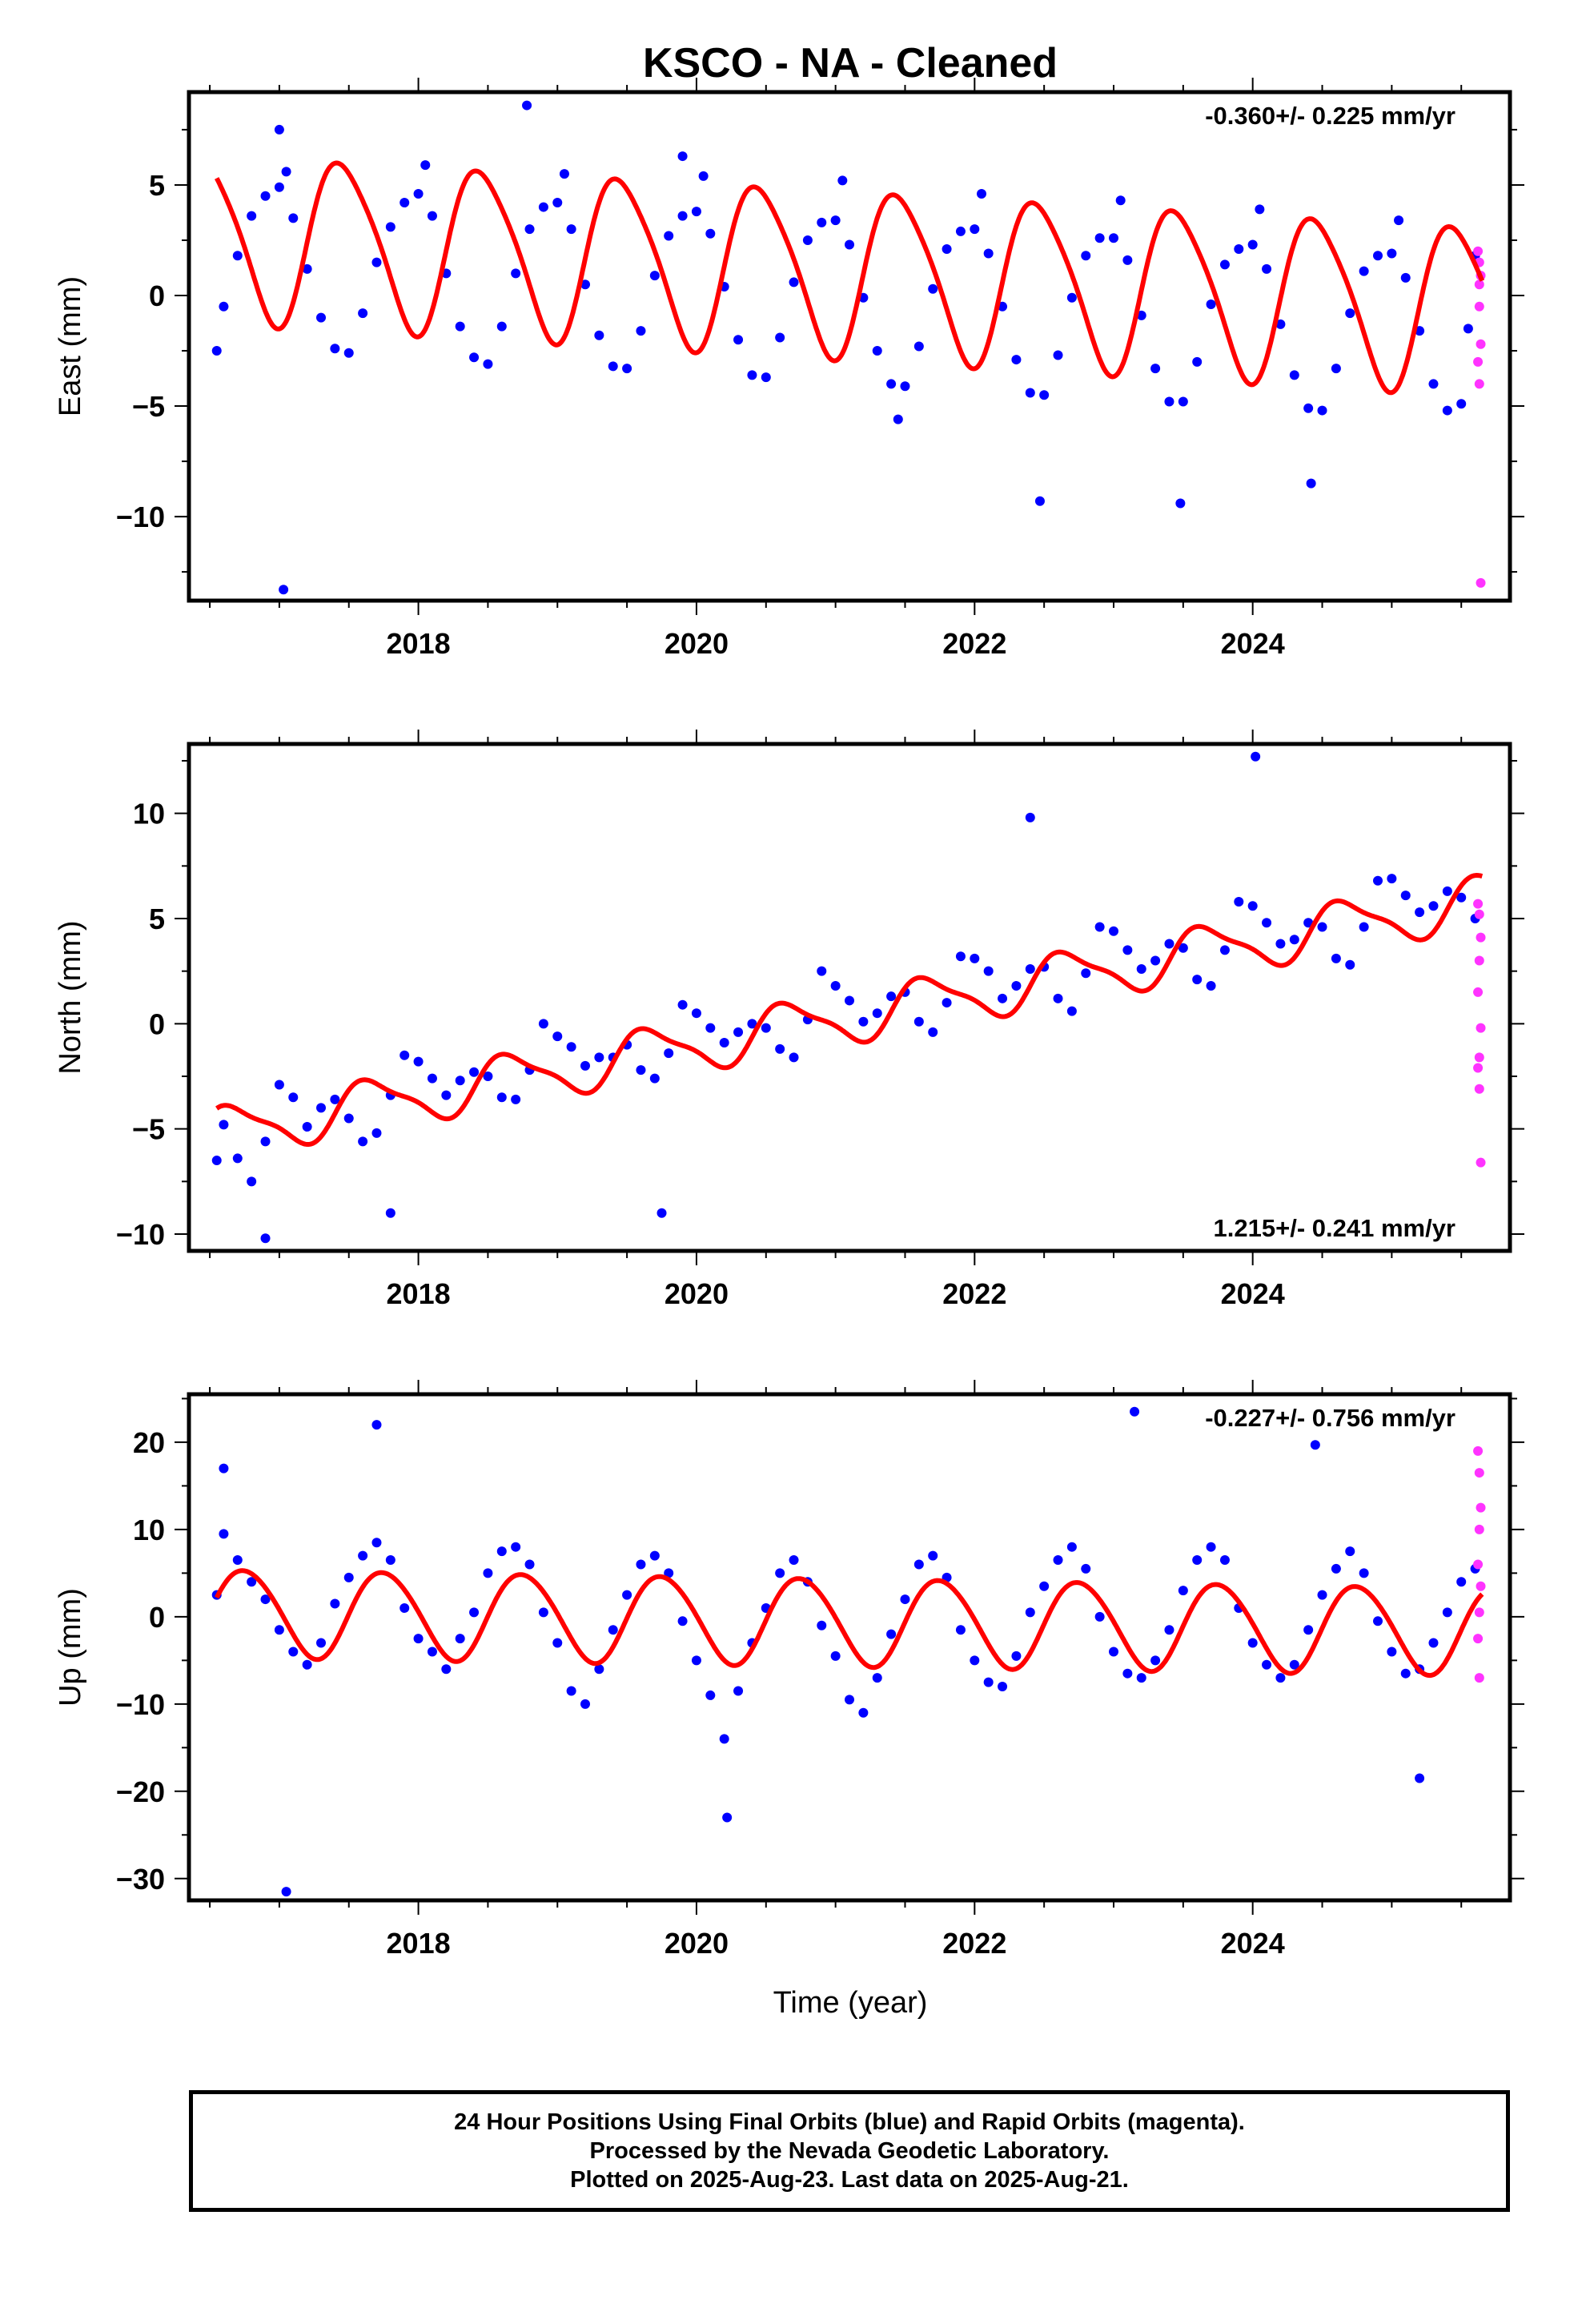  What do you see at coordinates (697, 644) in the screenshot?
I see `east-x-tick-label: 2020` at bounding box center [697, 644].